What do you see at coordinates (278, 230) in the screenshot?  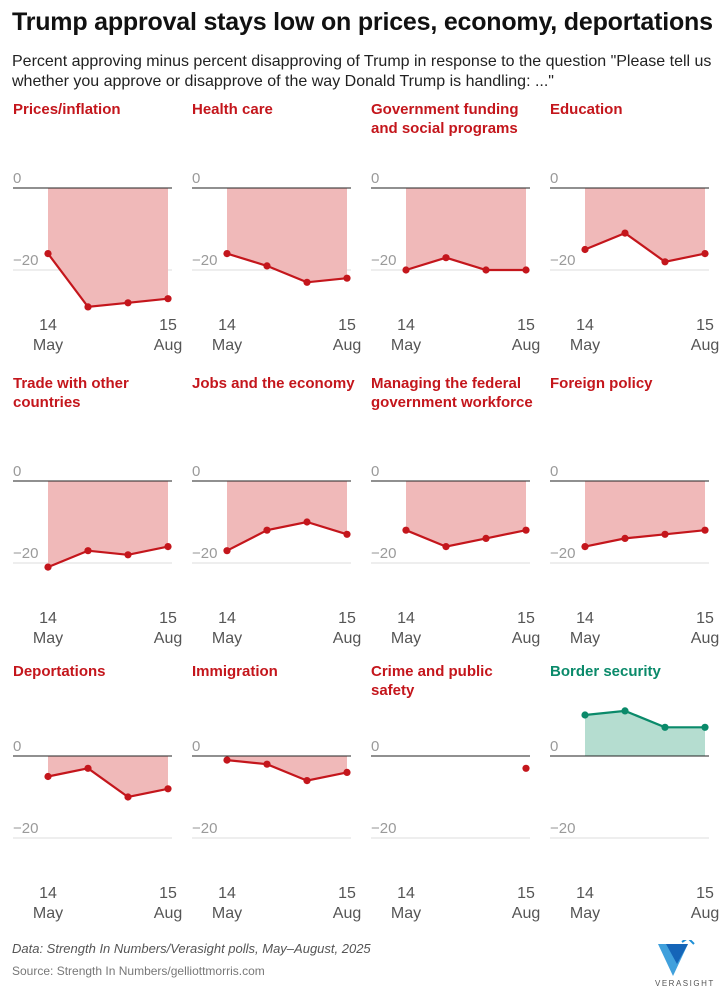 I see `panel: 0 −20 14 May 15 Aug Health care` at bounding box center [278, 230].